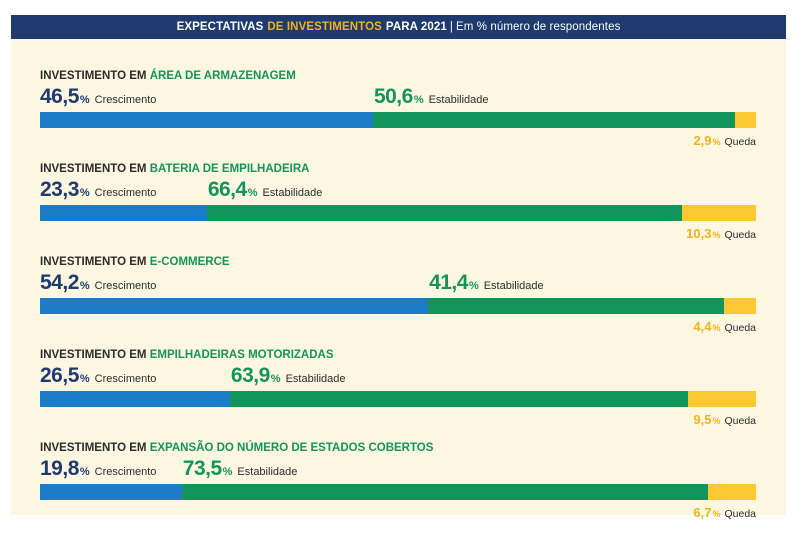 The height and width of the screenshot is (534, 800). Describe the element at coordinates (702, 140) in the screenshot. I see `queda-label-value: 2,9` at that location.